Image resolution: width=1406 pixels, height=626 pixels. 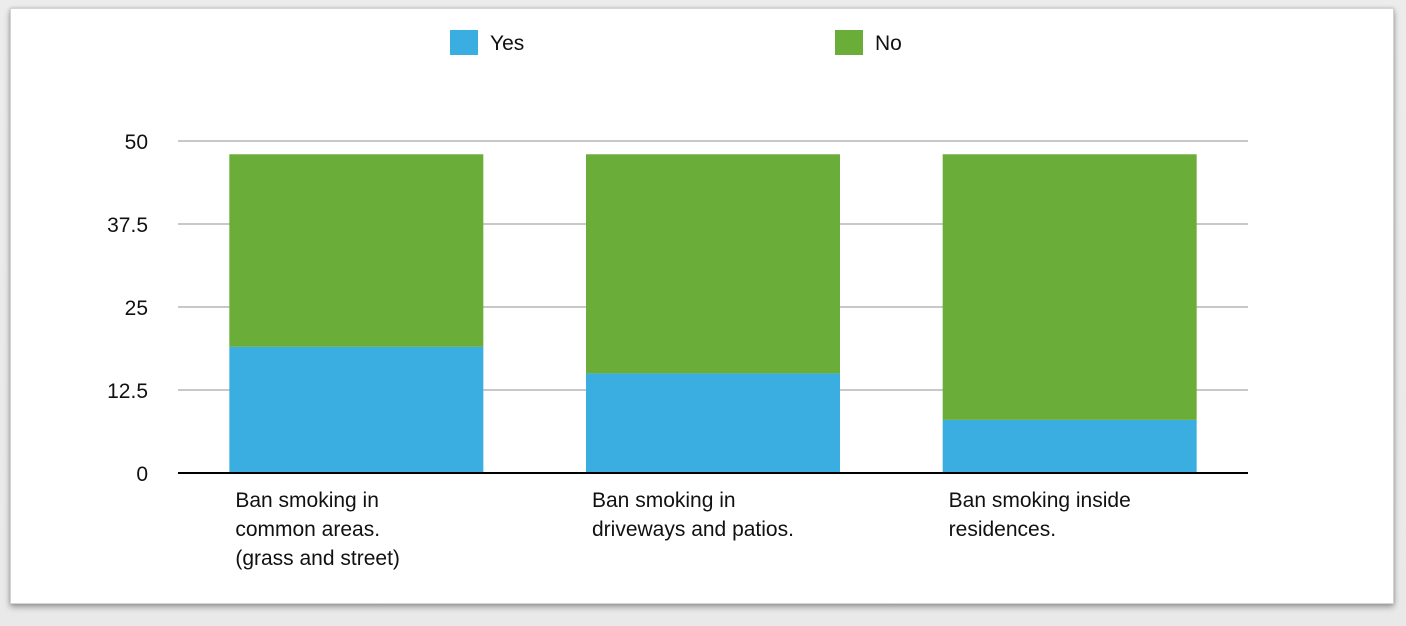 I want to click on y-tick-label: 12.5, so click(x=127, y=391).